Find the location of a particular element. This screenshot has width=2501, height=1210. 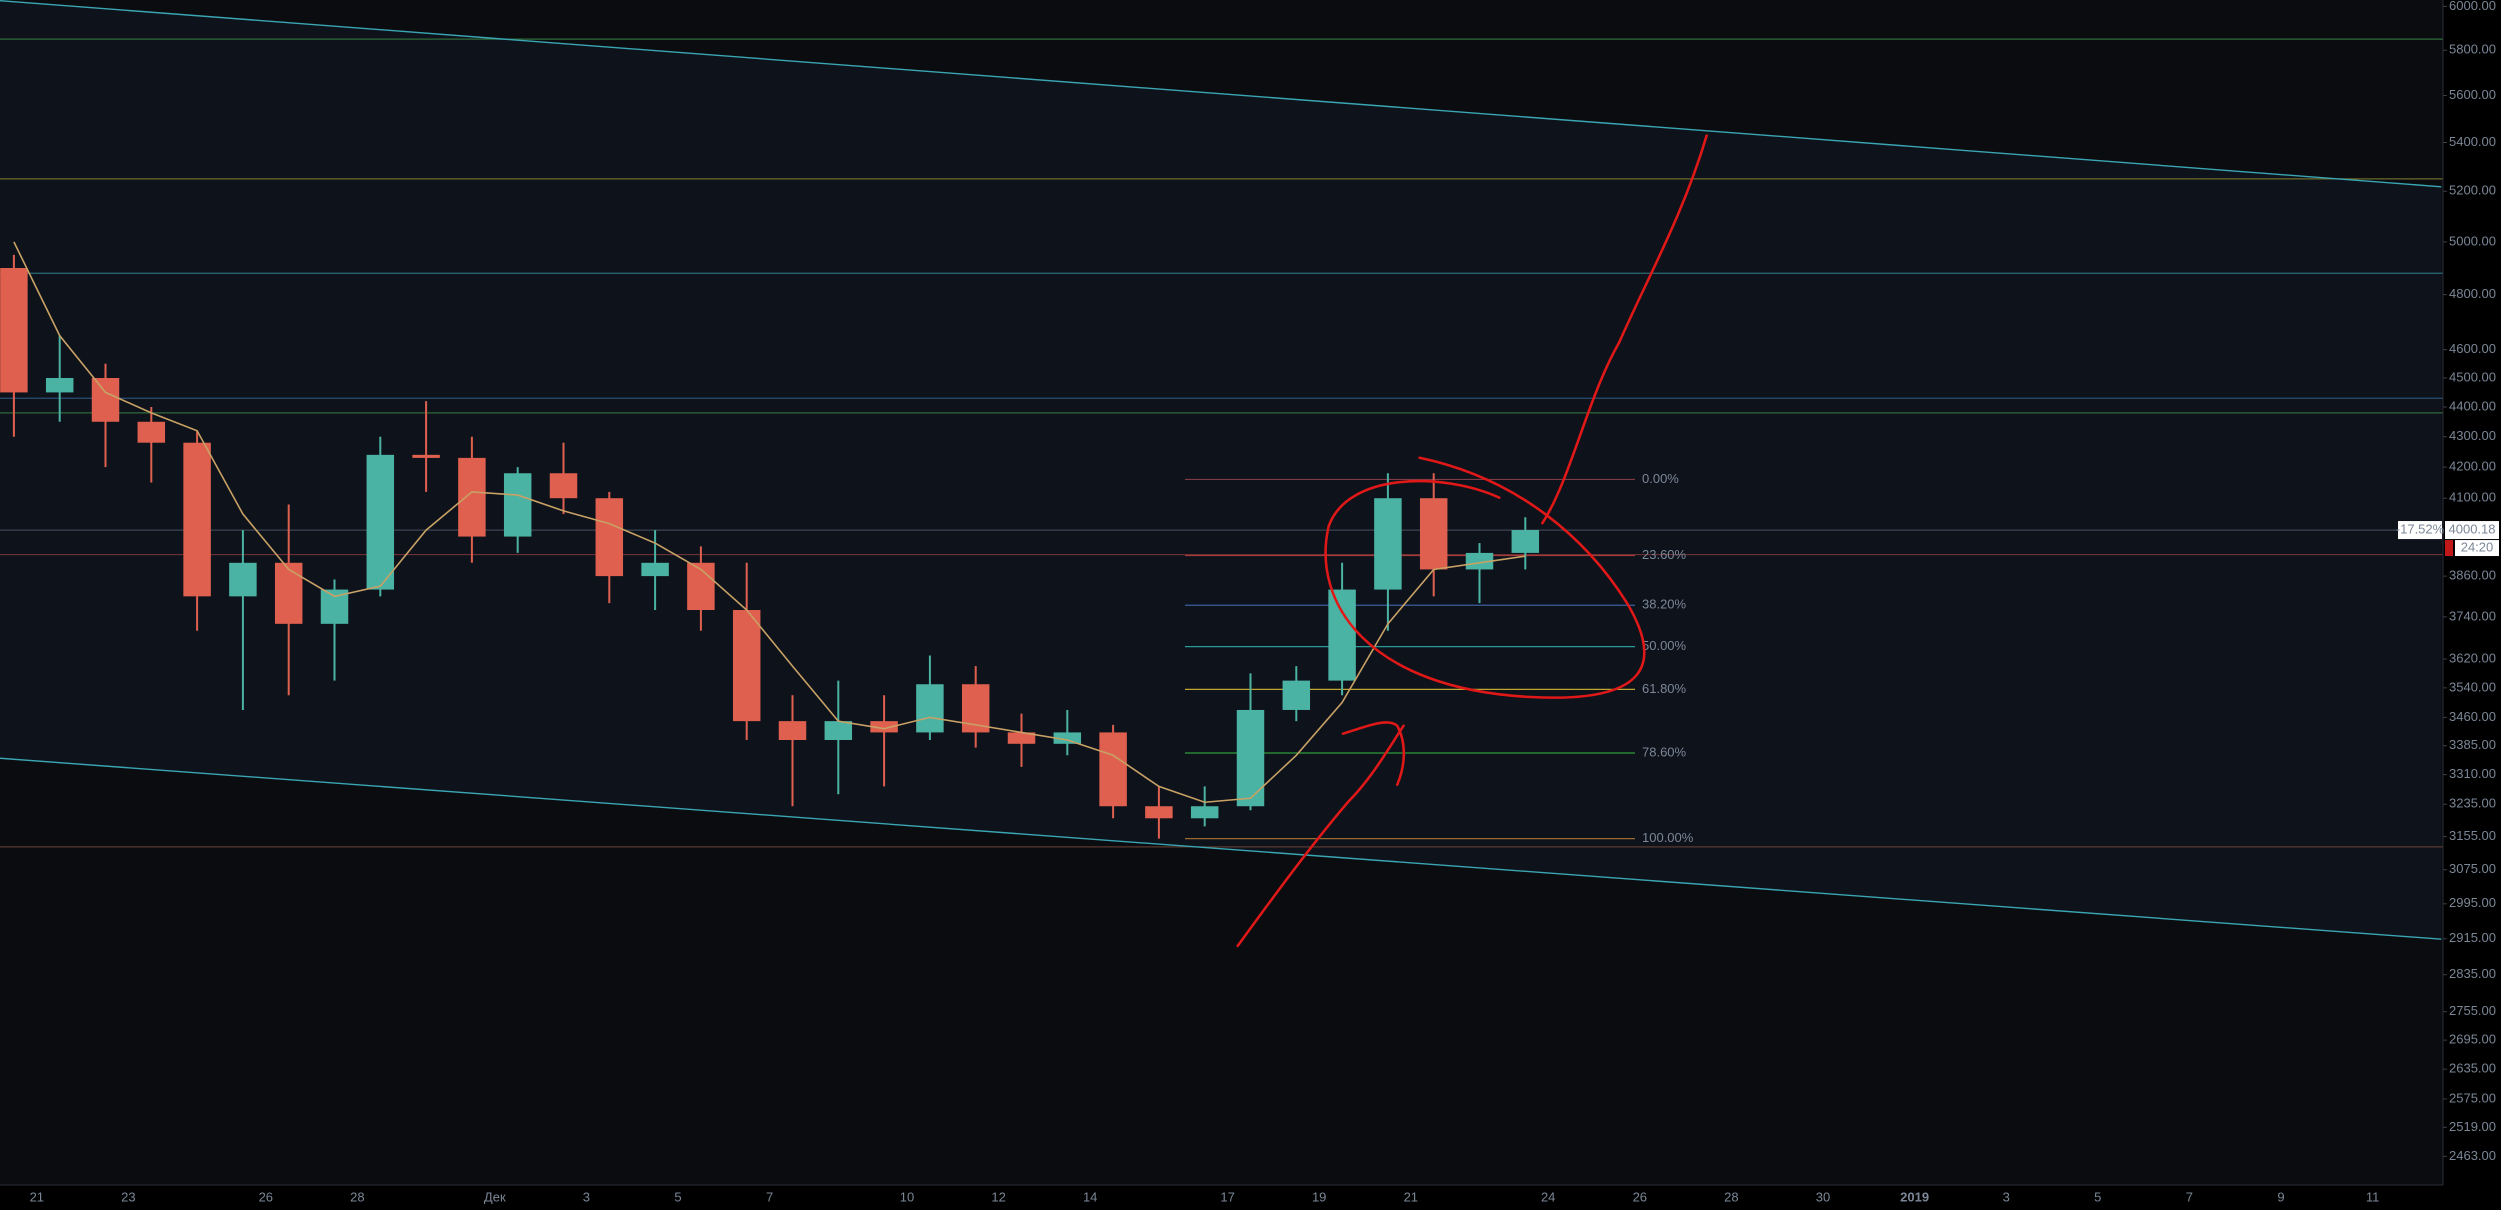

countdown-tag is located at coordinates (2477, 548).